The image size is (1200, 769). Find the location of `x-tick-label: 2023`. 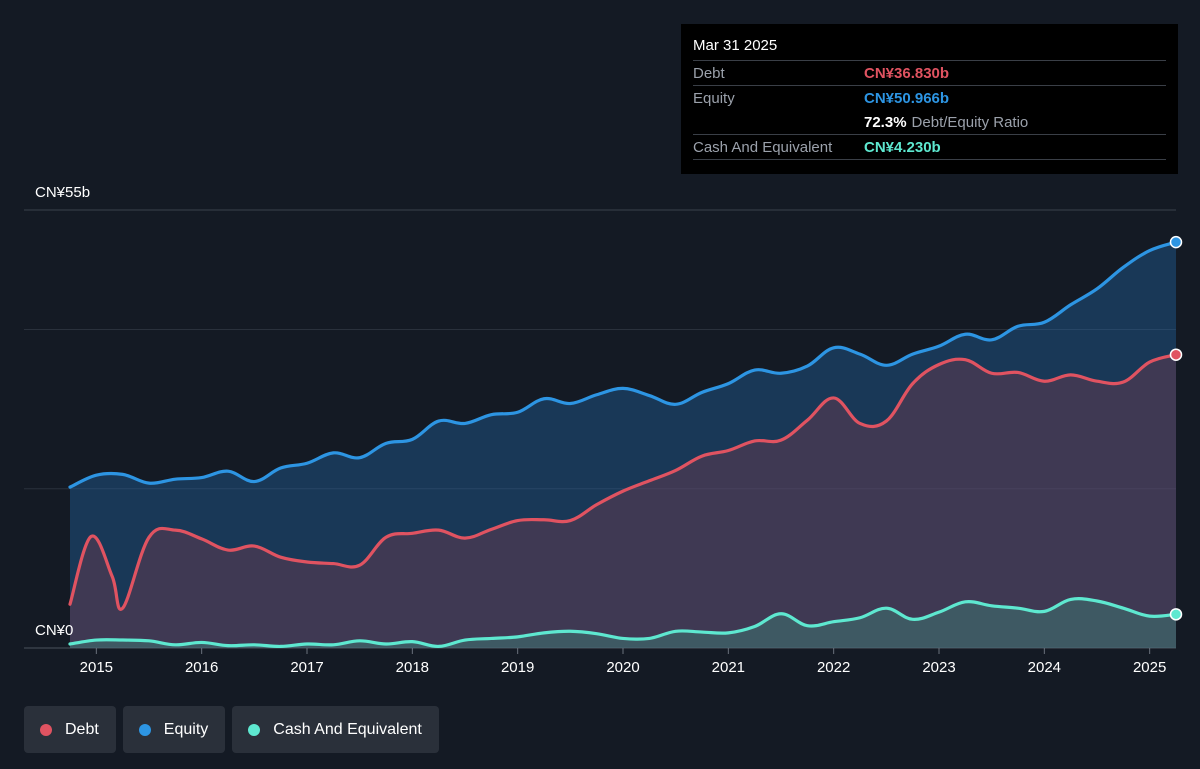

x-tick-label: 2023 is located at coordinates (938, 667).